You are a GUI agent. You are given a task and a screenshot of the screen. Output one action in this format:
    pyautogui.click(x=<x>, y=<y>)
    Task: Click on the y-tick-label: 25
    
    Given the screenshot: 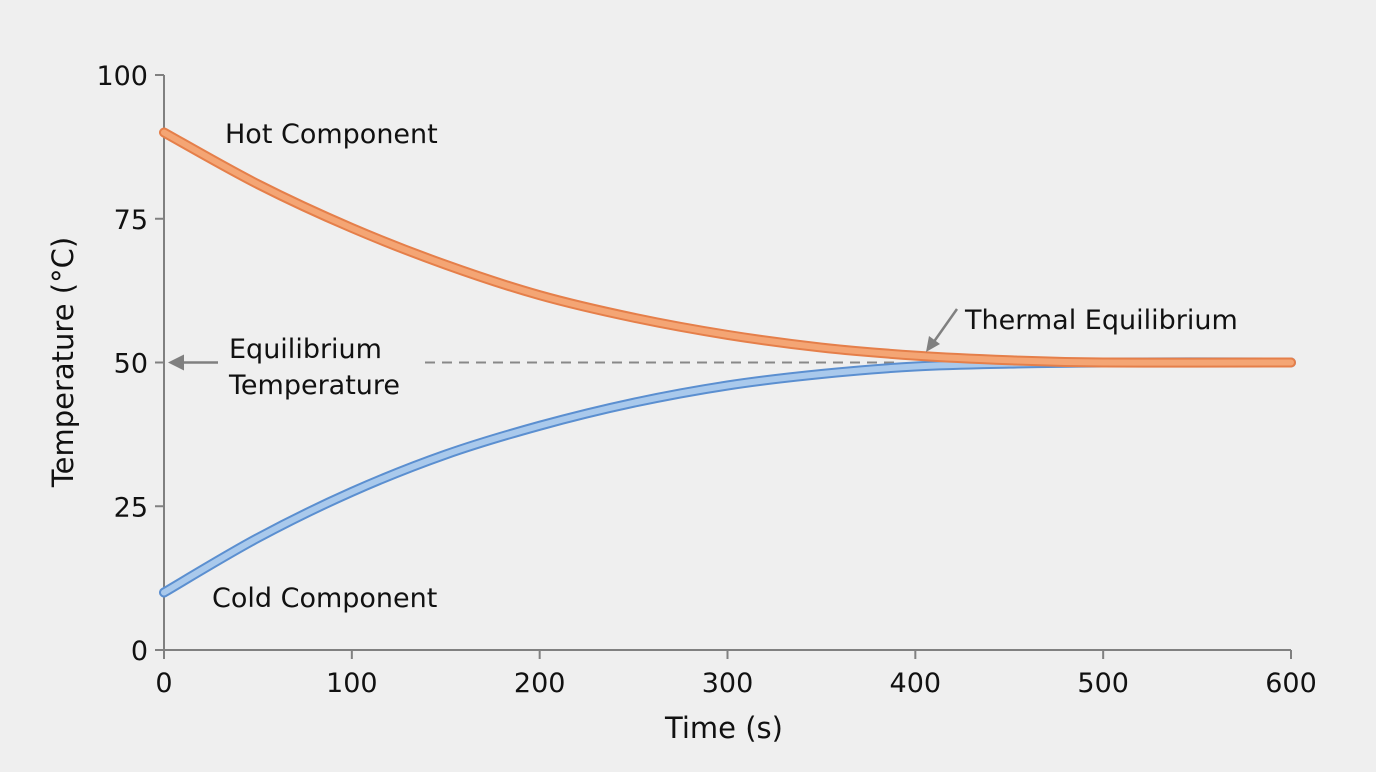 What is the action you would take?
    pyautogui.click(x=131, y=507)
    